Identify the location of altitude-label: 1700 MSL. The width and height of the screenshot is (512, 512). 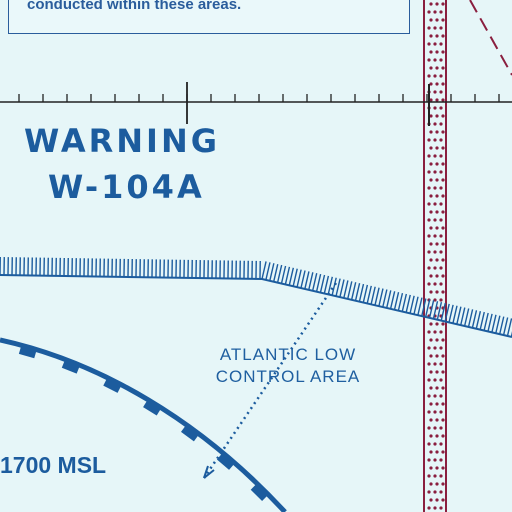
(53, 465).